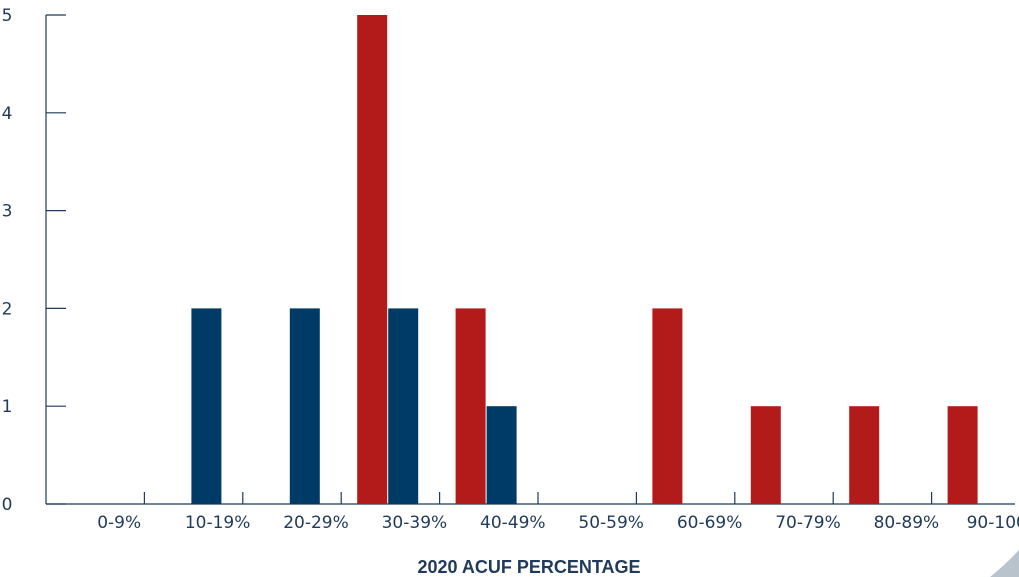  I want to click on x-tick-label: 30-39%, so click(415, 523).